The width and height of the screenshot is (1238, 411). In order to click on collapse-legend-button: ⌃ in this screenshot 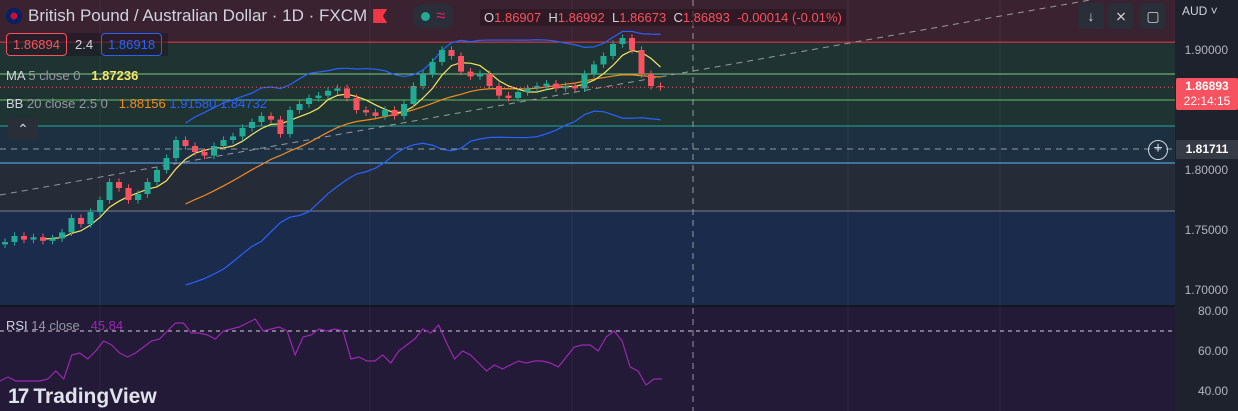, I will do `click(23, 129)`.